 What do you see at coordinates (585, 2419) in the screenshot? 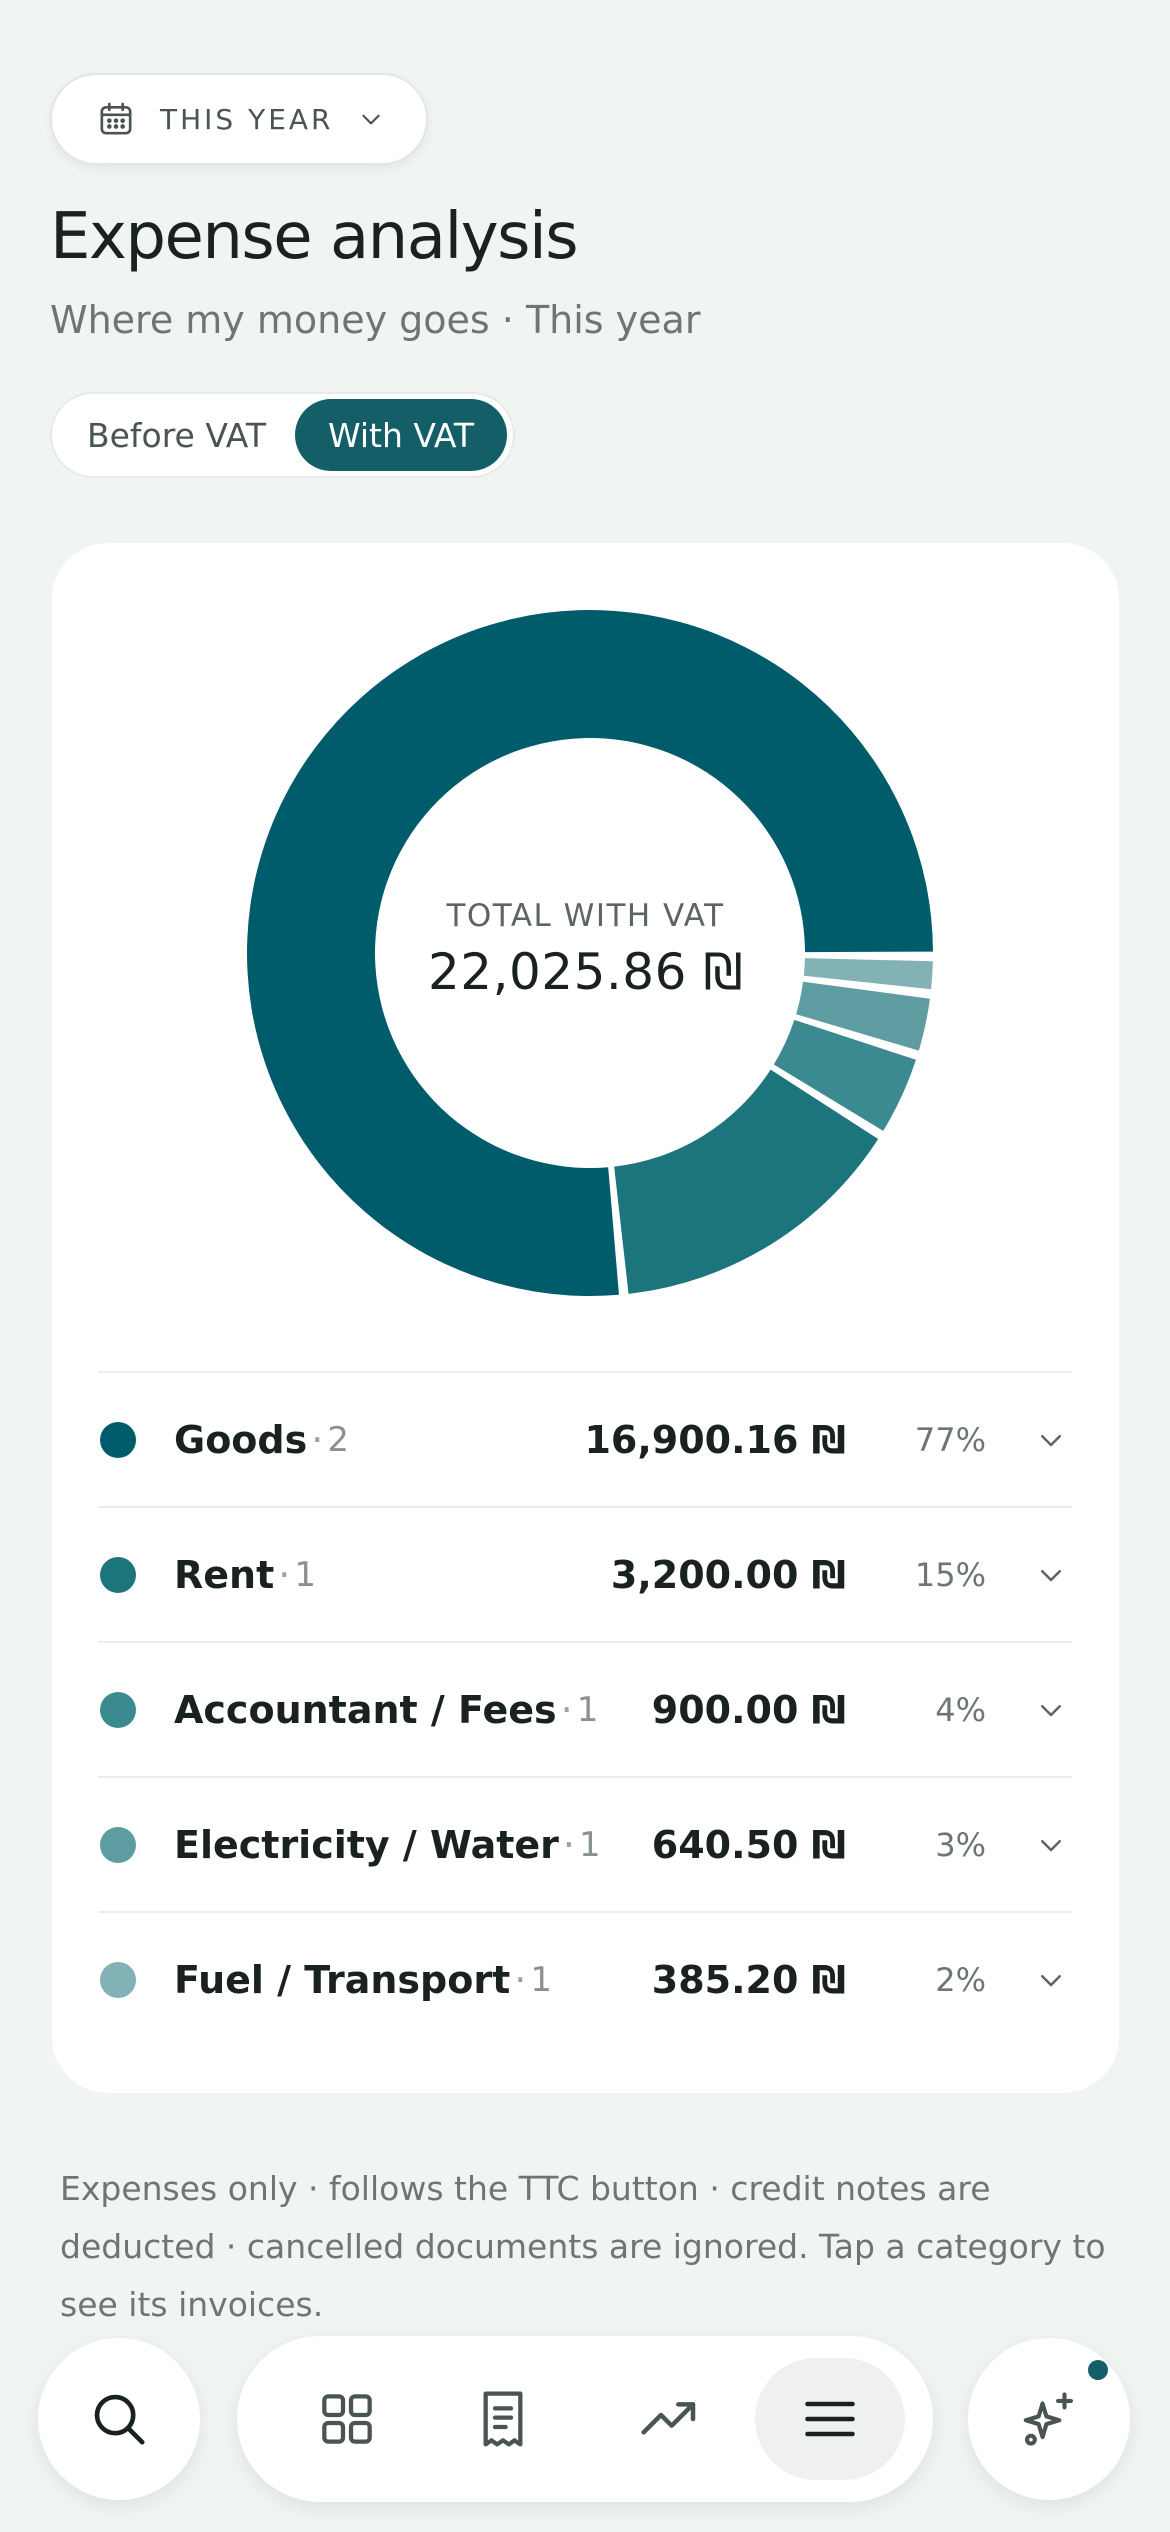
I see `bottom-nav` at bounding box center [585, 2419].